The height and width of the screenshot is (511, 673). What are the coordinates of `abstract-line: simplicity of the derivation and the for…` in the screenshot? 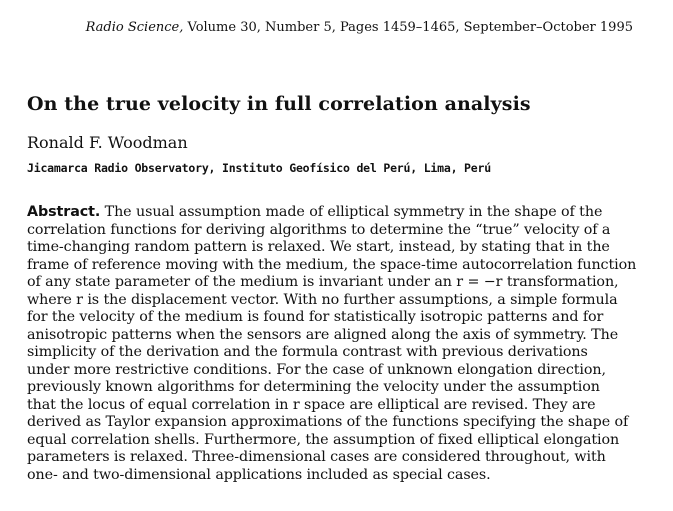 It's located at (307, 352).